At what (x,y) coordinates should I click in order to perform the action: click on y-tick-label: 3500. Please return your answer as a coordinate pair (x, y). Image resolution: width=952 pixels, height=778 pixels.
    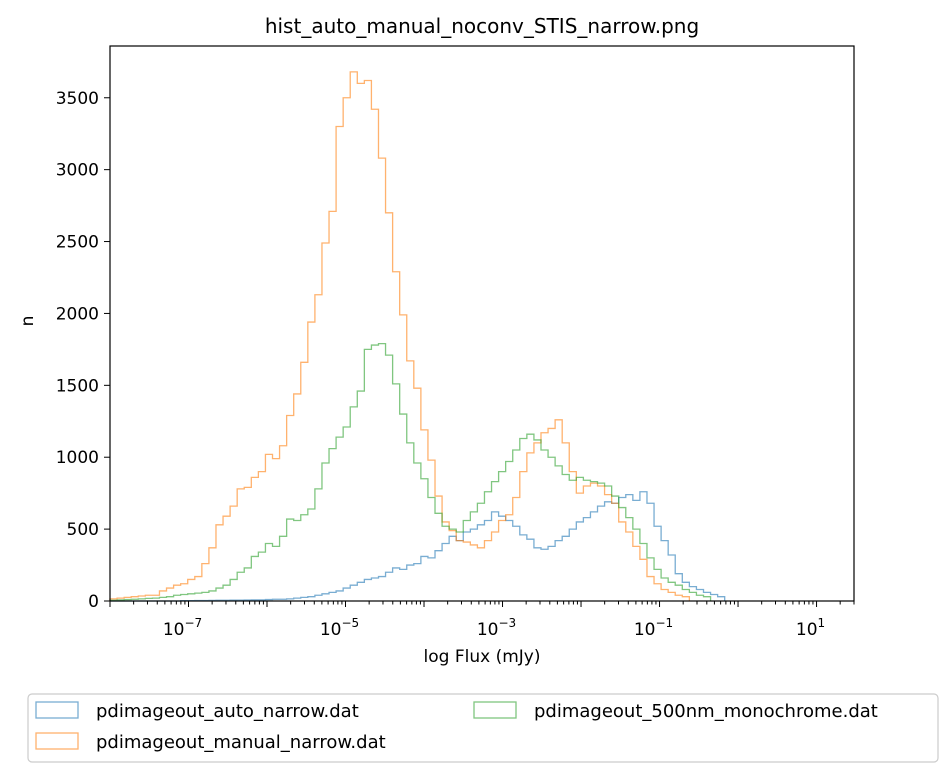
    Looking at the image, I should click on (77, 99).